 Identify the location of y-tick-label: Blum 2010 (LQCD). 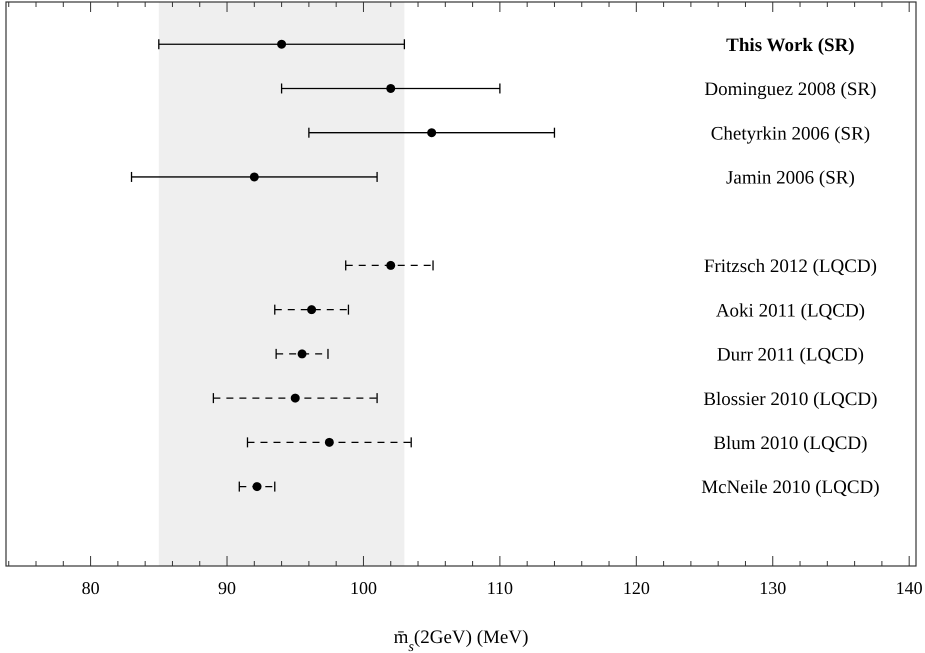
(790, 443).